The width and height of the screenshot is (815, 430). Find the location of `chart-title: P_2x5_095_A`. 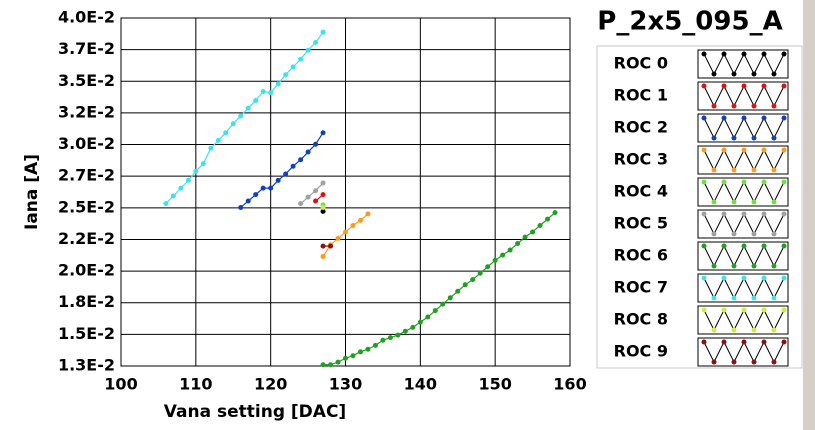

chart-title: P_2x5_095_A is located at coordinates (689, 22).